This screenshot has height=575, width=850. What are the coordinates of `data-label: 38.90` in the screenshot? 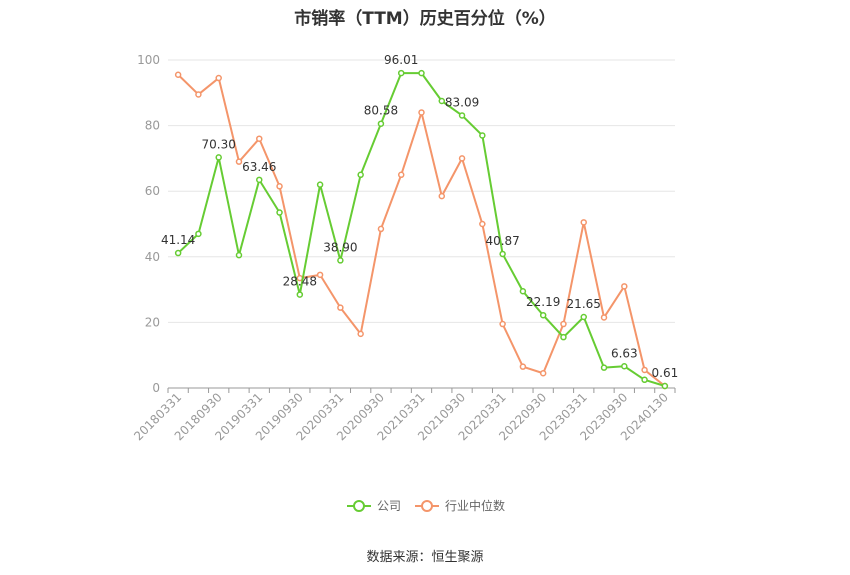 It's located at (340, 247).